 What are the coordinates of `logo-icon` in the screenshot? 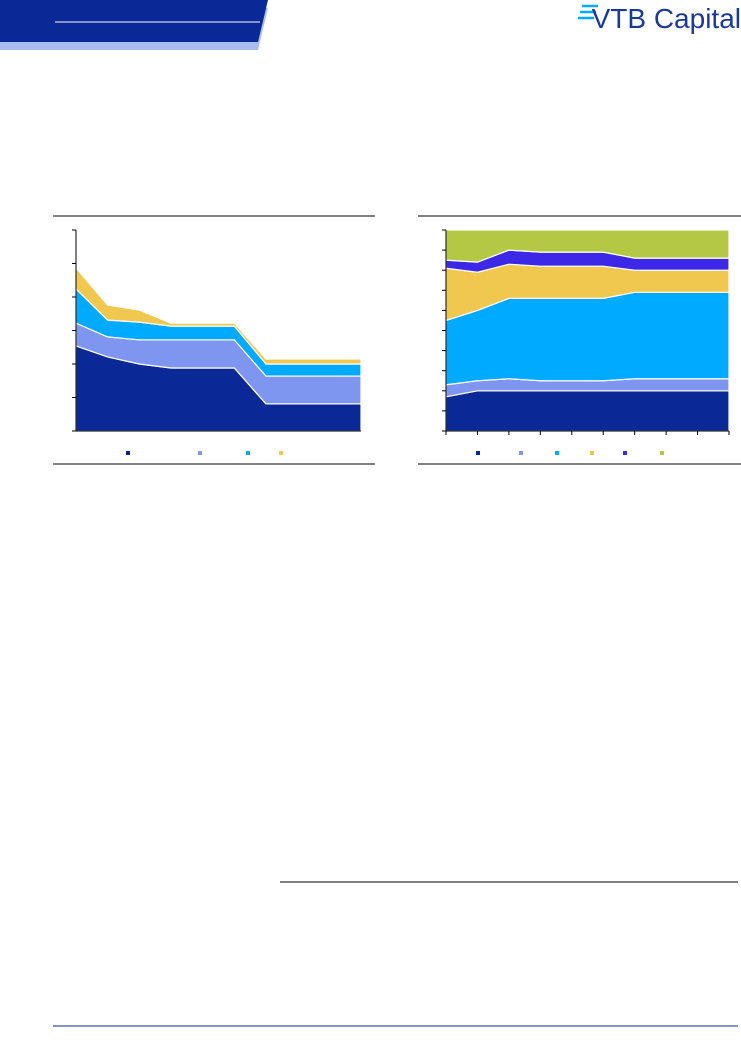 It's located at (588, 12).